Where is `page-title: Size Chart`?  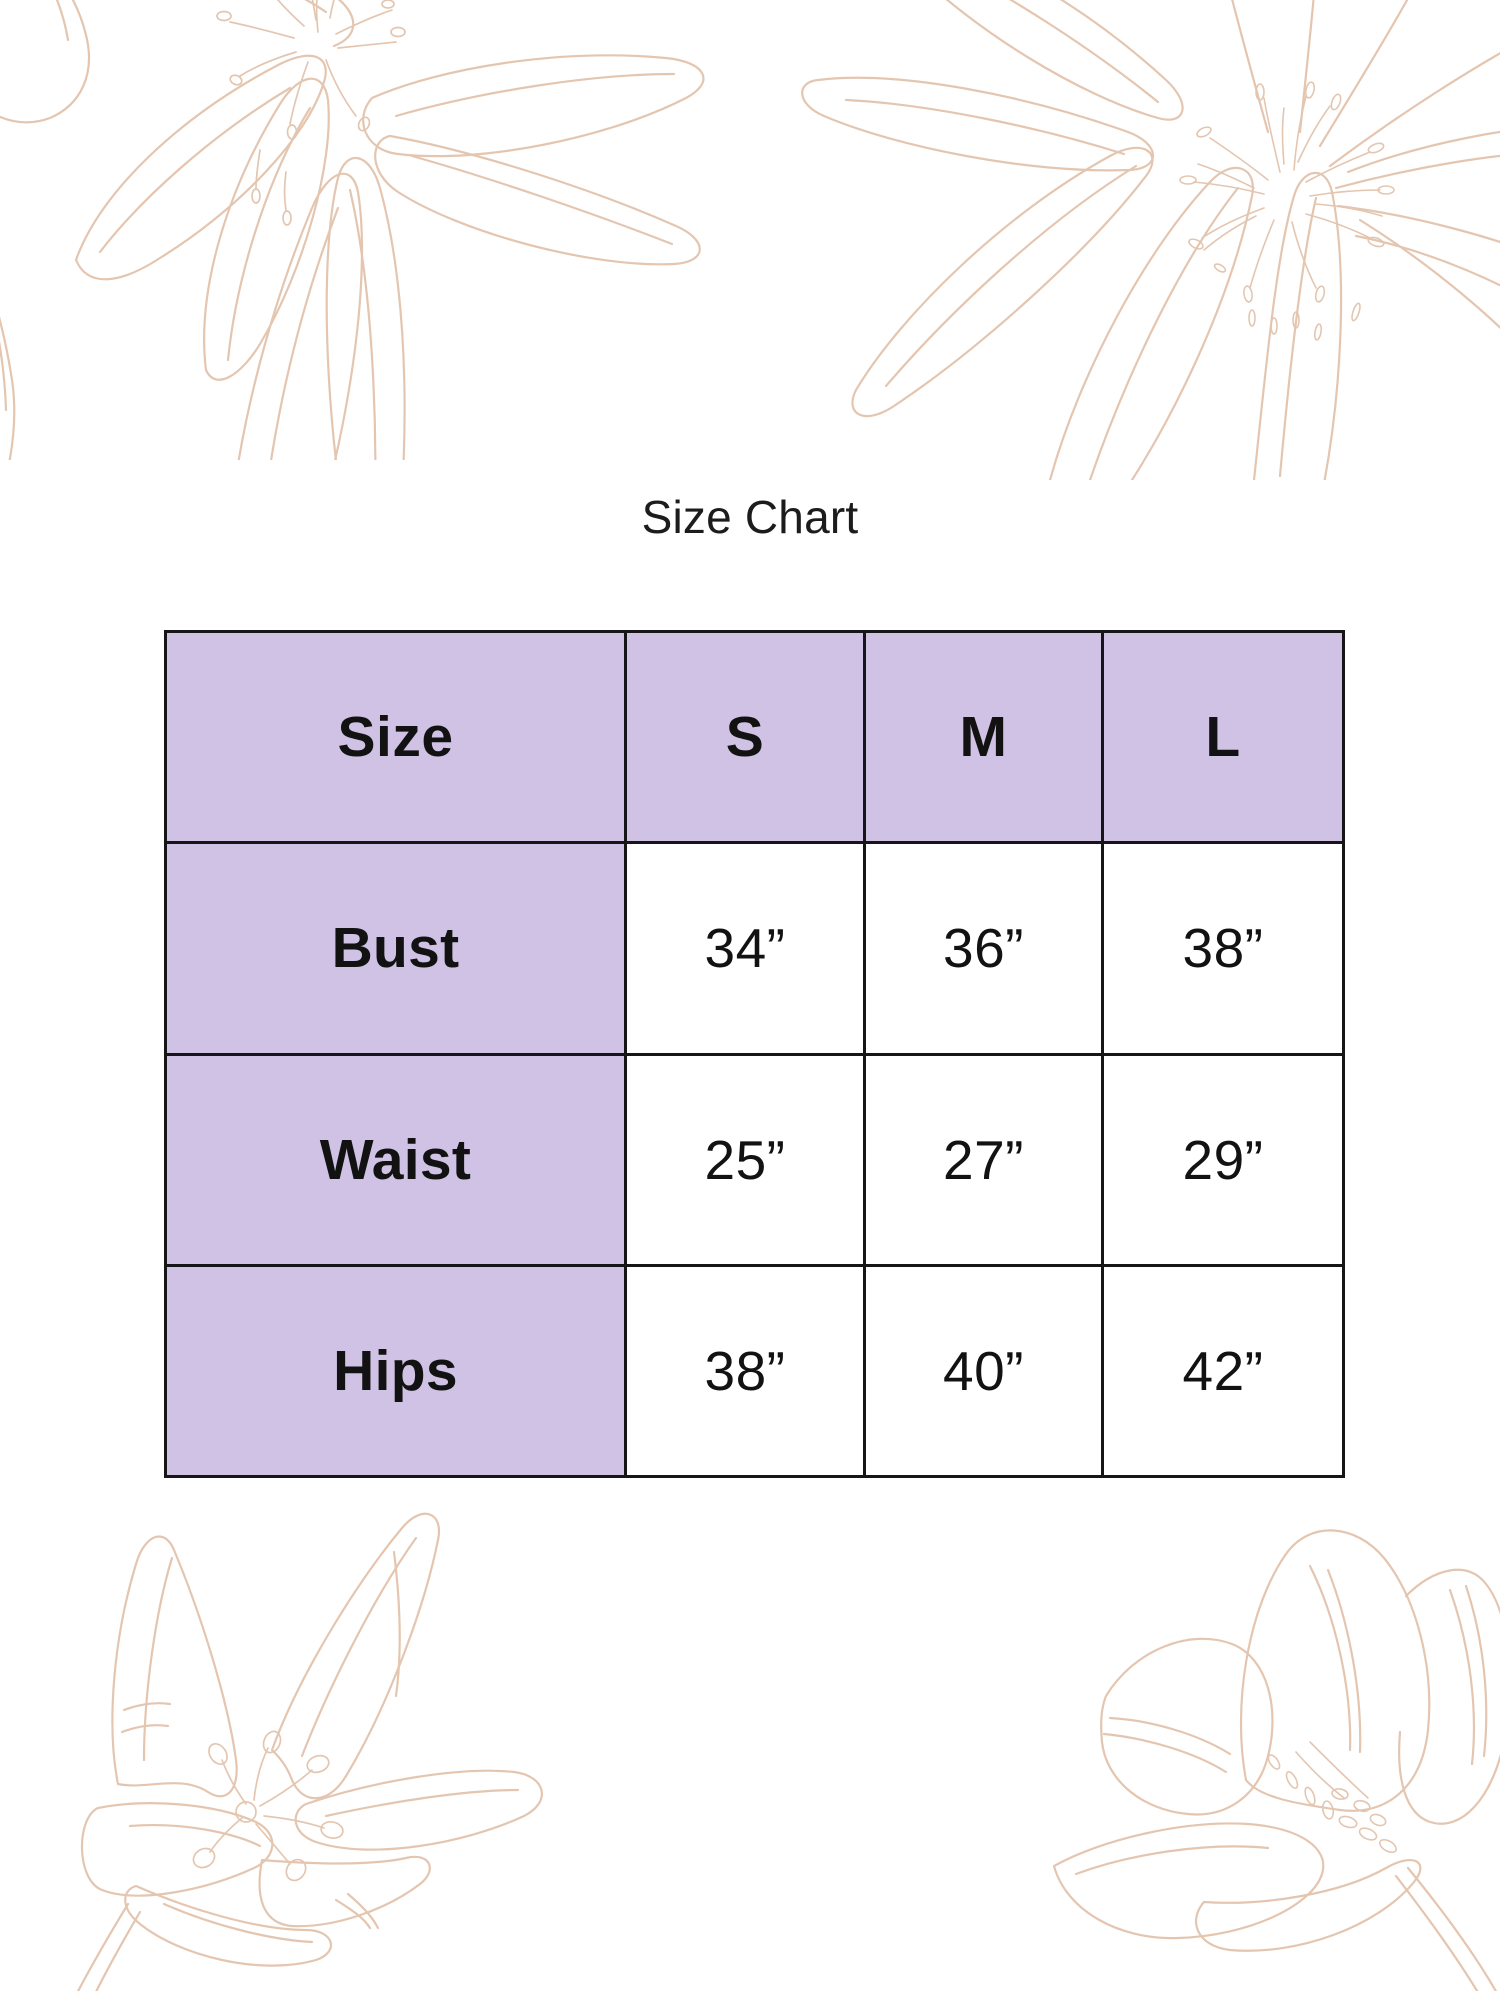 page-title: Size Chart is located at coordinates (750, 517).